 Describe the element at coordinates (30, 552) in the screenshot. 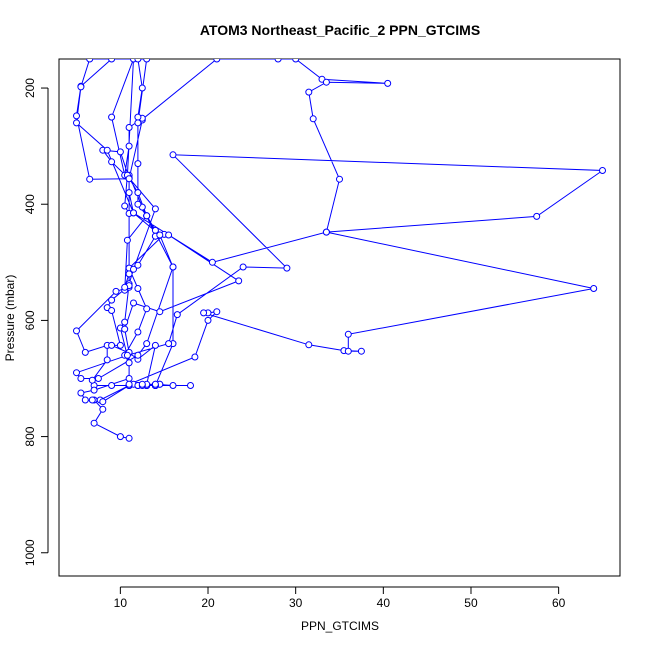

I see `y-tick-label: 1000` at that location.